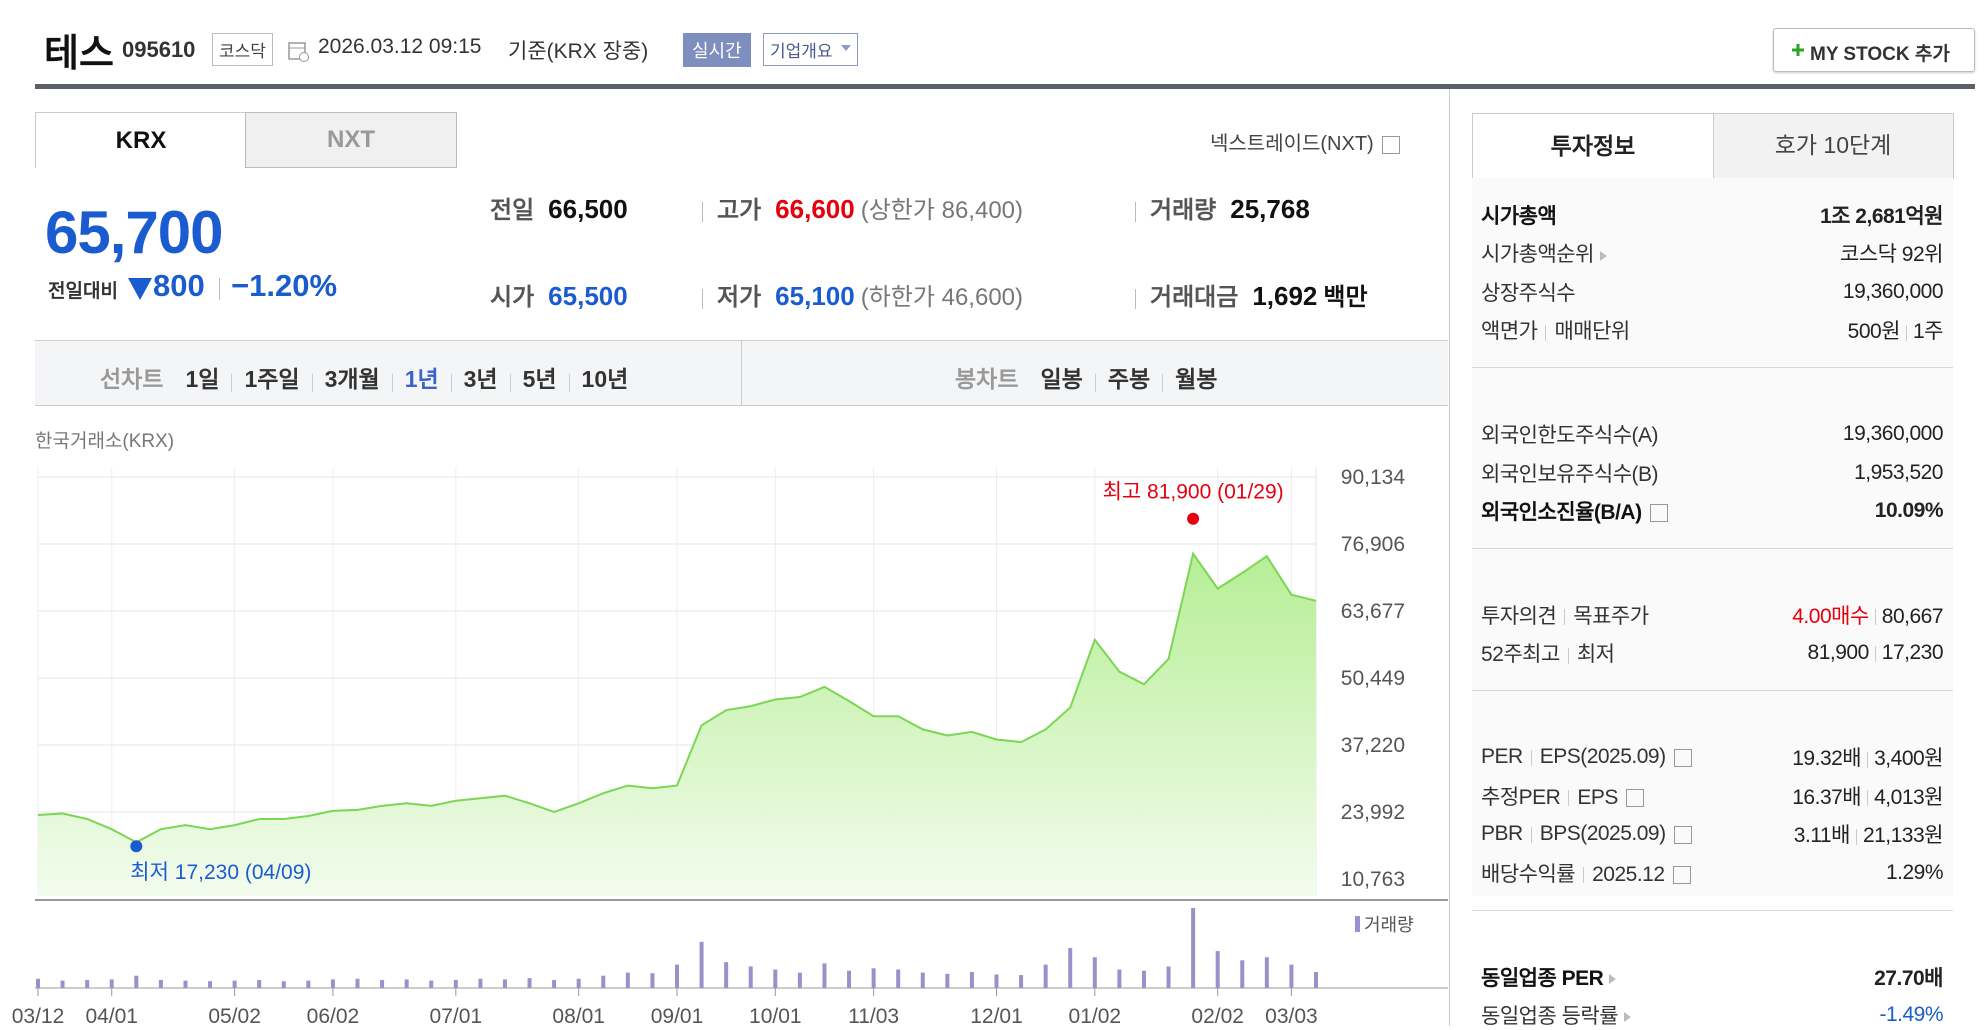  I want to click on stock-name: 테스, so click(79, 54).